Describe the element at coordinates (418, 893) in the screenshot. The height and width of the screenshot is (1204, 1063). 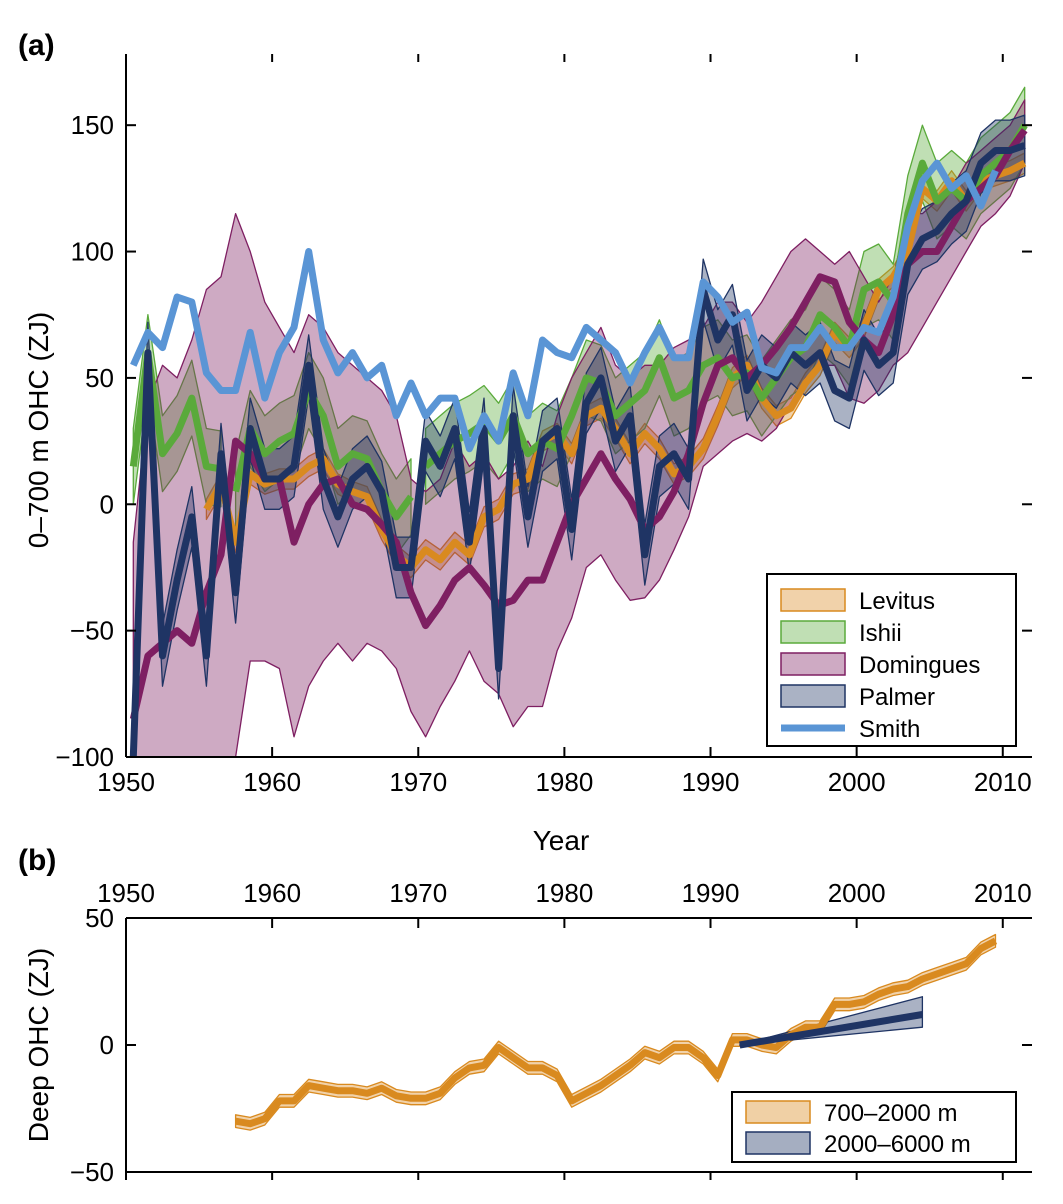
I see `panel-b-x-tick-label: 1970` at that location.